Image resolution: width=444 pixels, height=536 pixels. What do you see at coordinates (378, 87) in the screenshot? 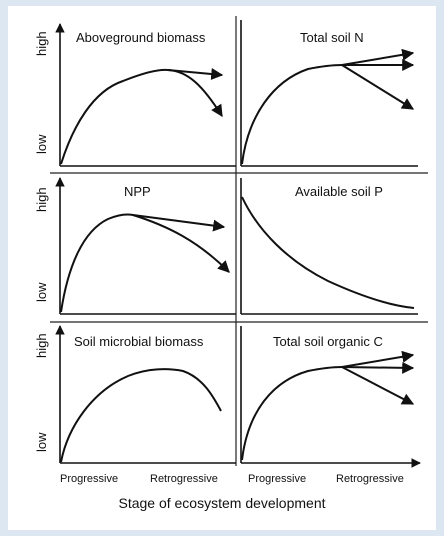
I see `arrow-soil-n-down` at bounding box center [378, 87].